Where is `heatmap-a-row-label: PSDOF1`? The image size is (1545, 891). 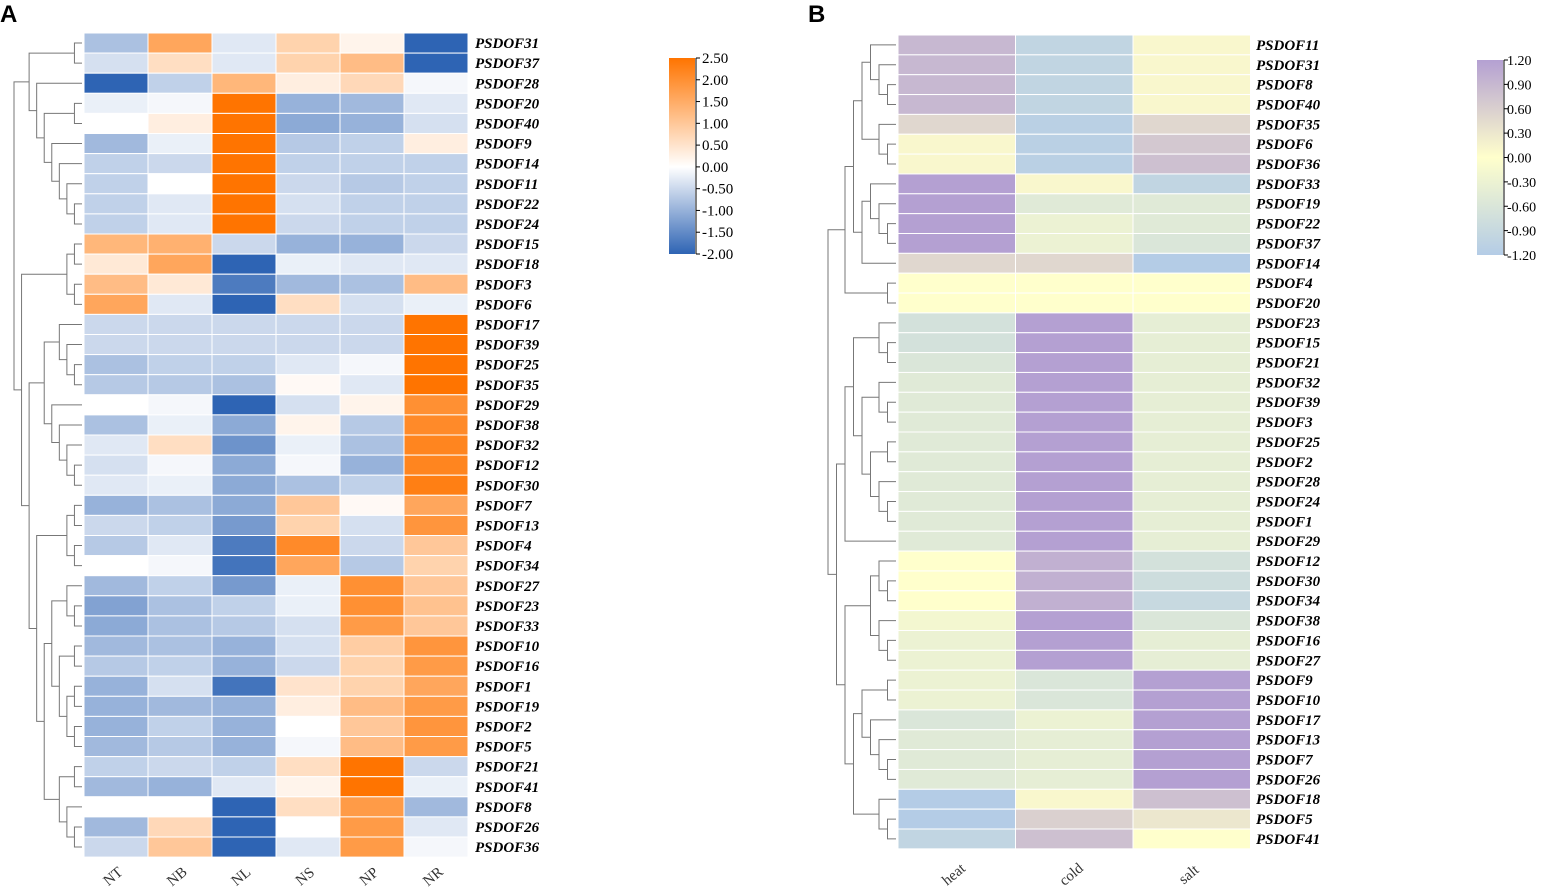
heatmap-a-row-label: PSDOF1 is located at coordinates (503, 687).